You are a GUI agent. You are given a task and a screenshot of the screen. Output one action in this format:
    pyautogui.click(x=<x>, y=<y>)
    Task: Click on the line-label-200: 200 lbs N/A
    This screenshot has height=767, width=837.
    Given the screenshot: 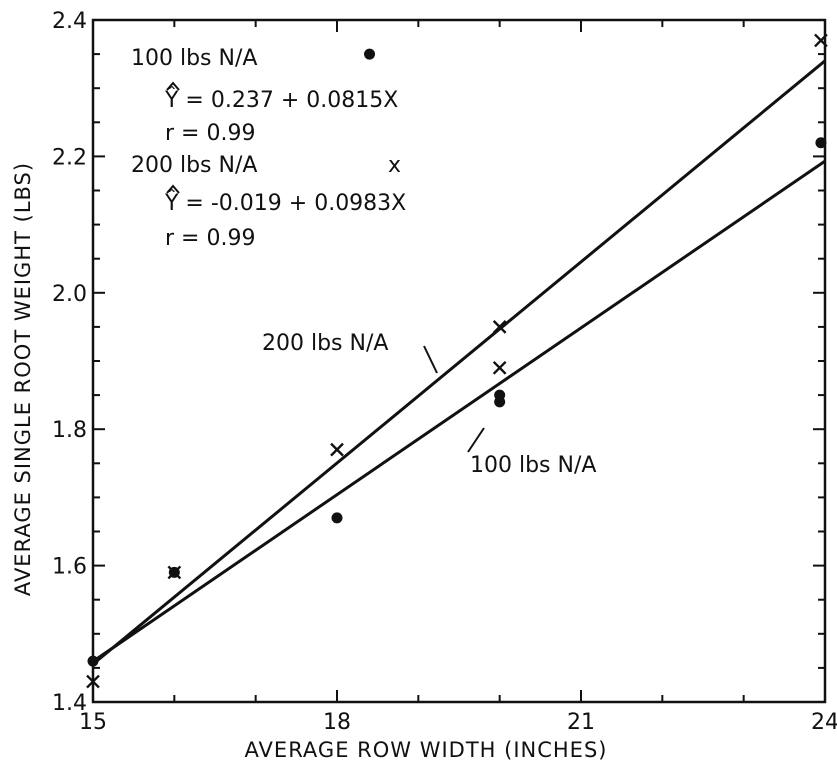 What is the action you would take?
    pyautogui.click(x=350, y=352)
    